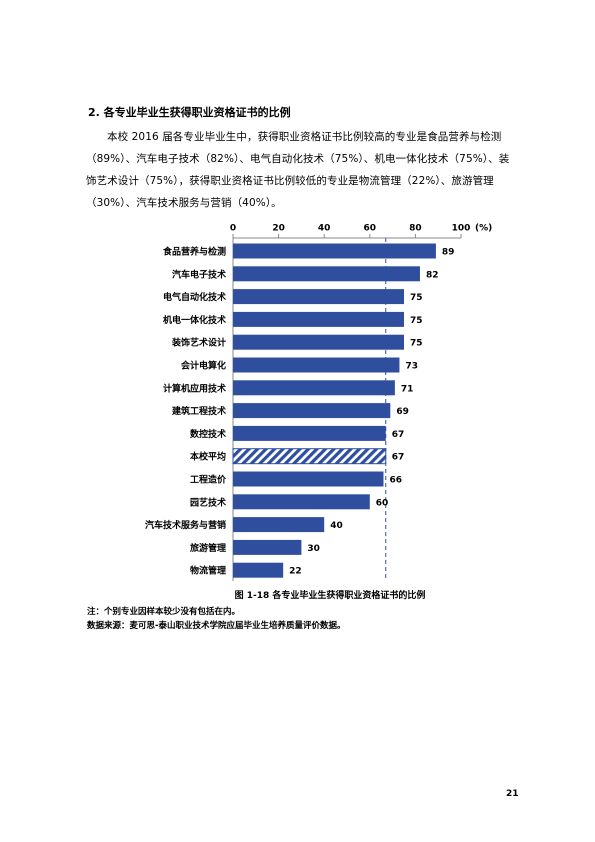  I want to click on value-label: 60, so click(382, 503).